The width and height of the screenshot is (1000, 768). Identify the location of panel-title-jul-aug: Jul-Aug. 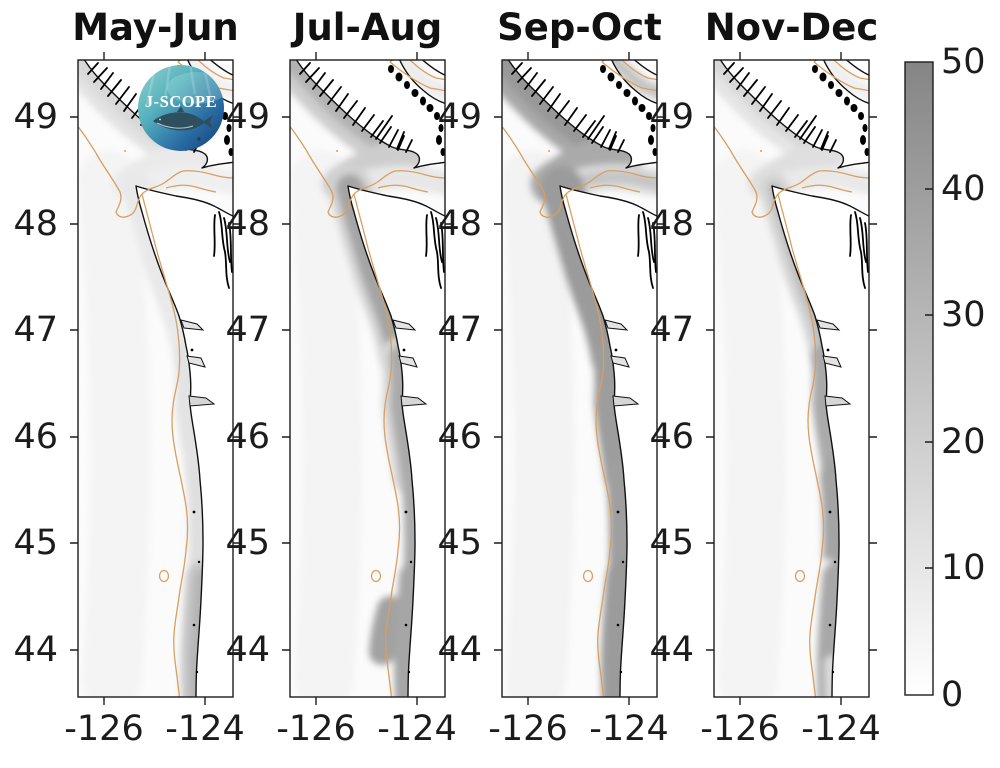
(367, 27).